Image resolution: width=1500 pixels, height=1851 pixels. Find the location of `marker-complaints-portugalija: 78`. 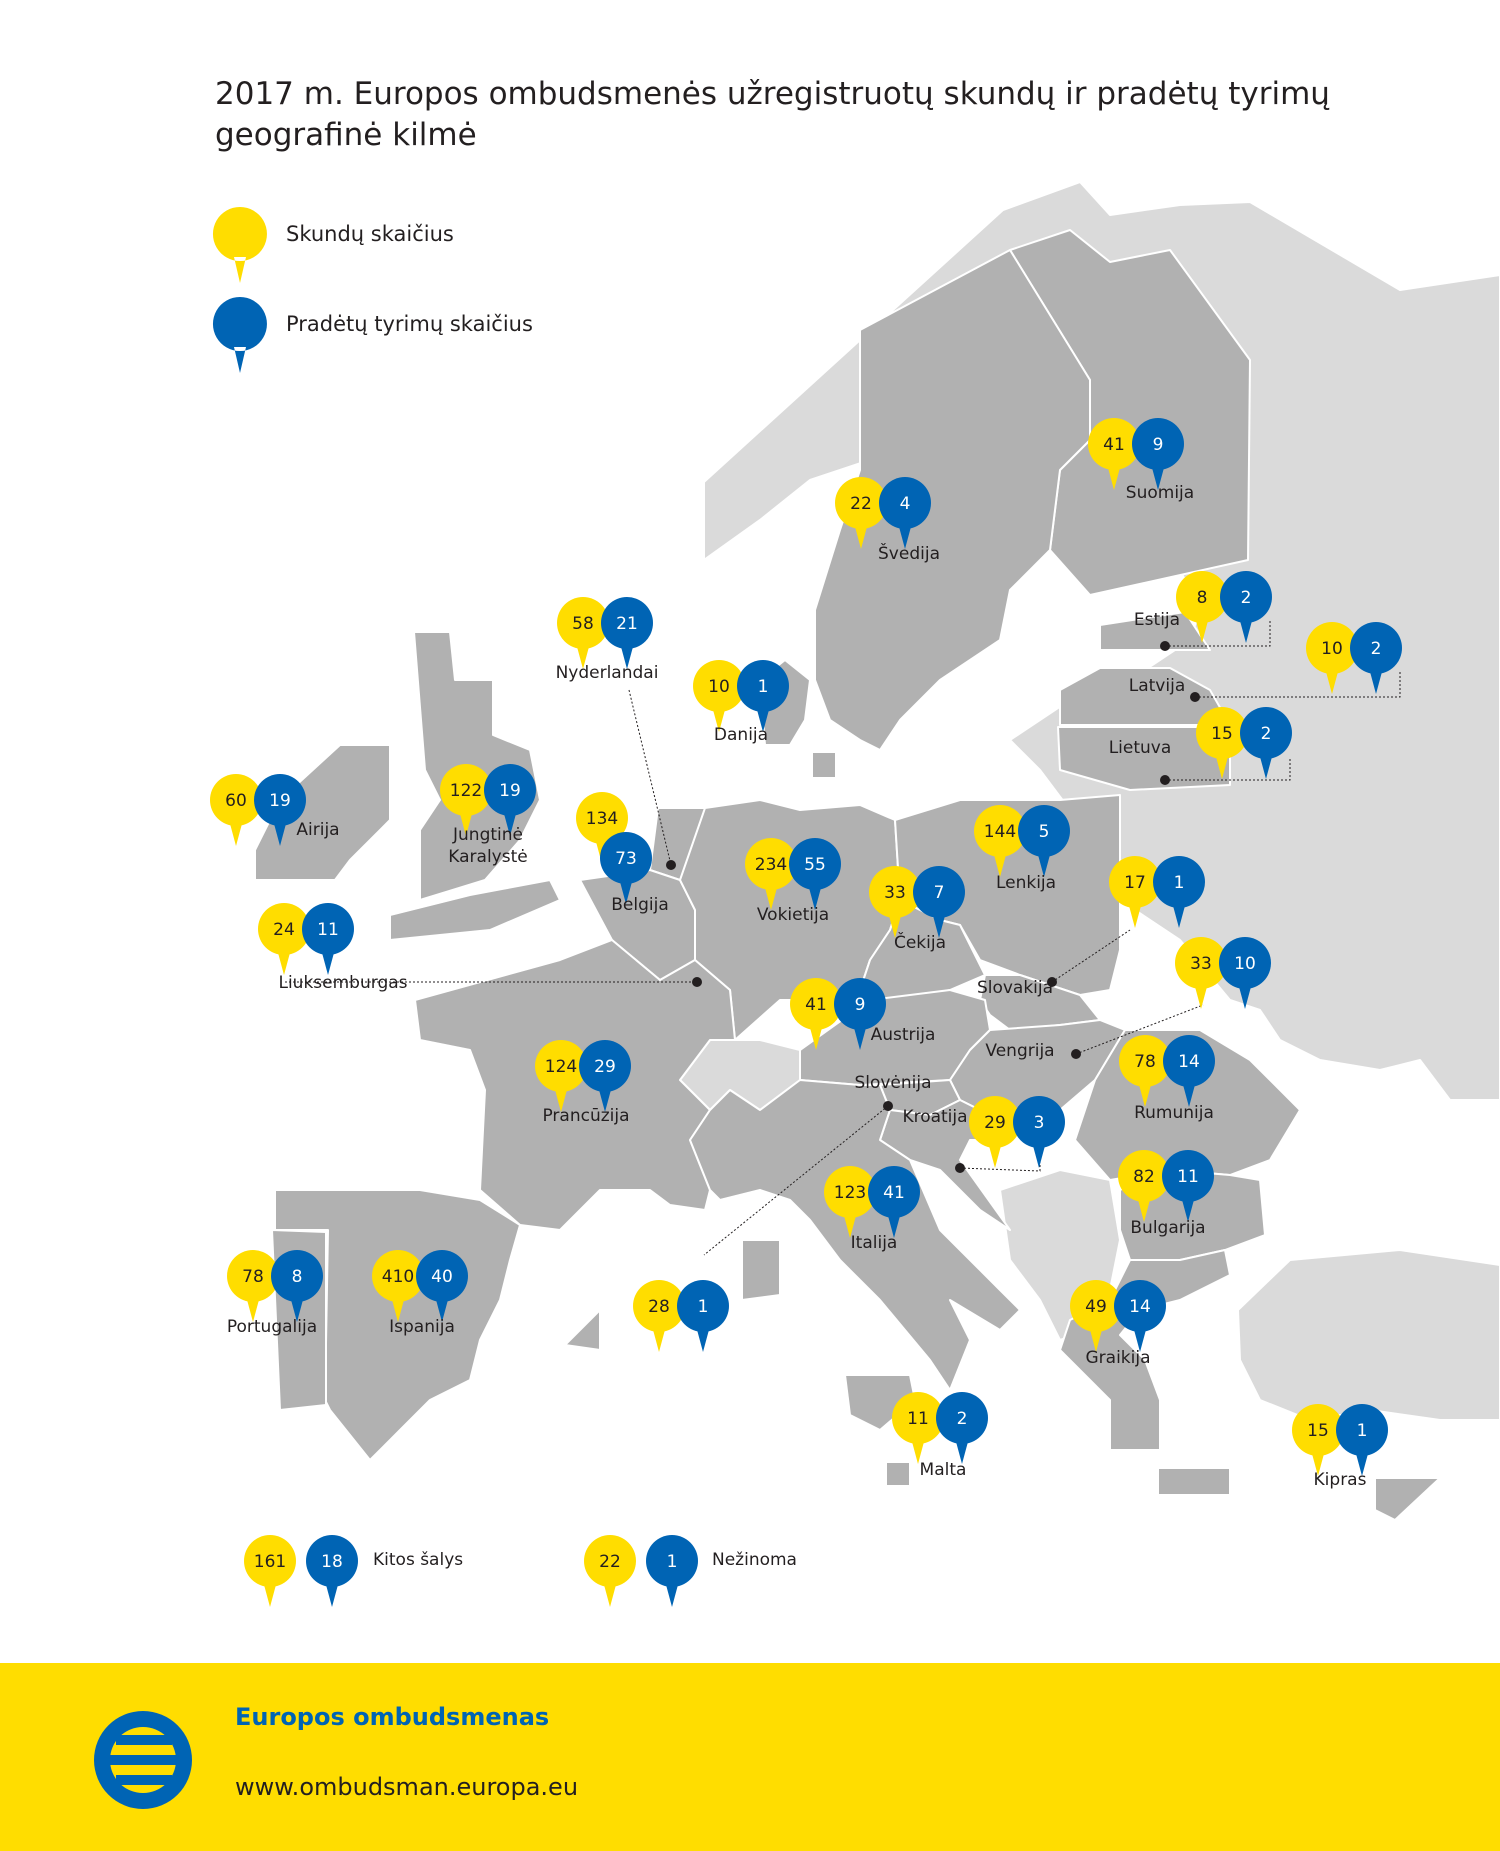

marker-complaints-portugalija: 78 is located at coordinates (253, 1286).